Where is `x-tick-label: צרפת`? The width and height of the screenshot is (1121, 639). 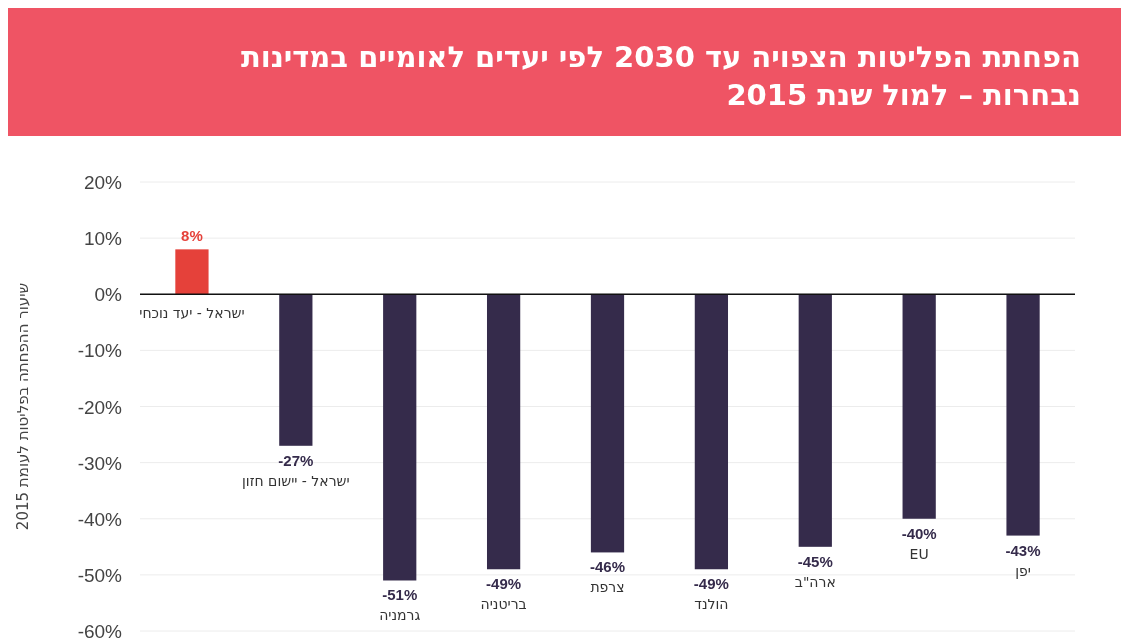 x-tick-label: צרפת is located at coordinates (607, 587).